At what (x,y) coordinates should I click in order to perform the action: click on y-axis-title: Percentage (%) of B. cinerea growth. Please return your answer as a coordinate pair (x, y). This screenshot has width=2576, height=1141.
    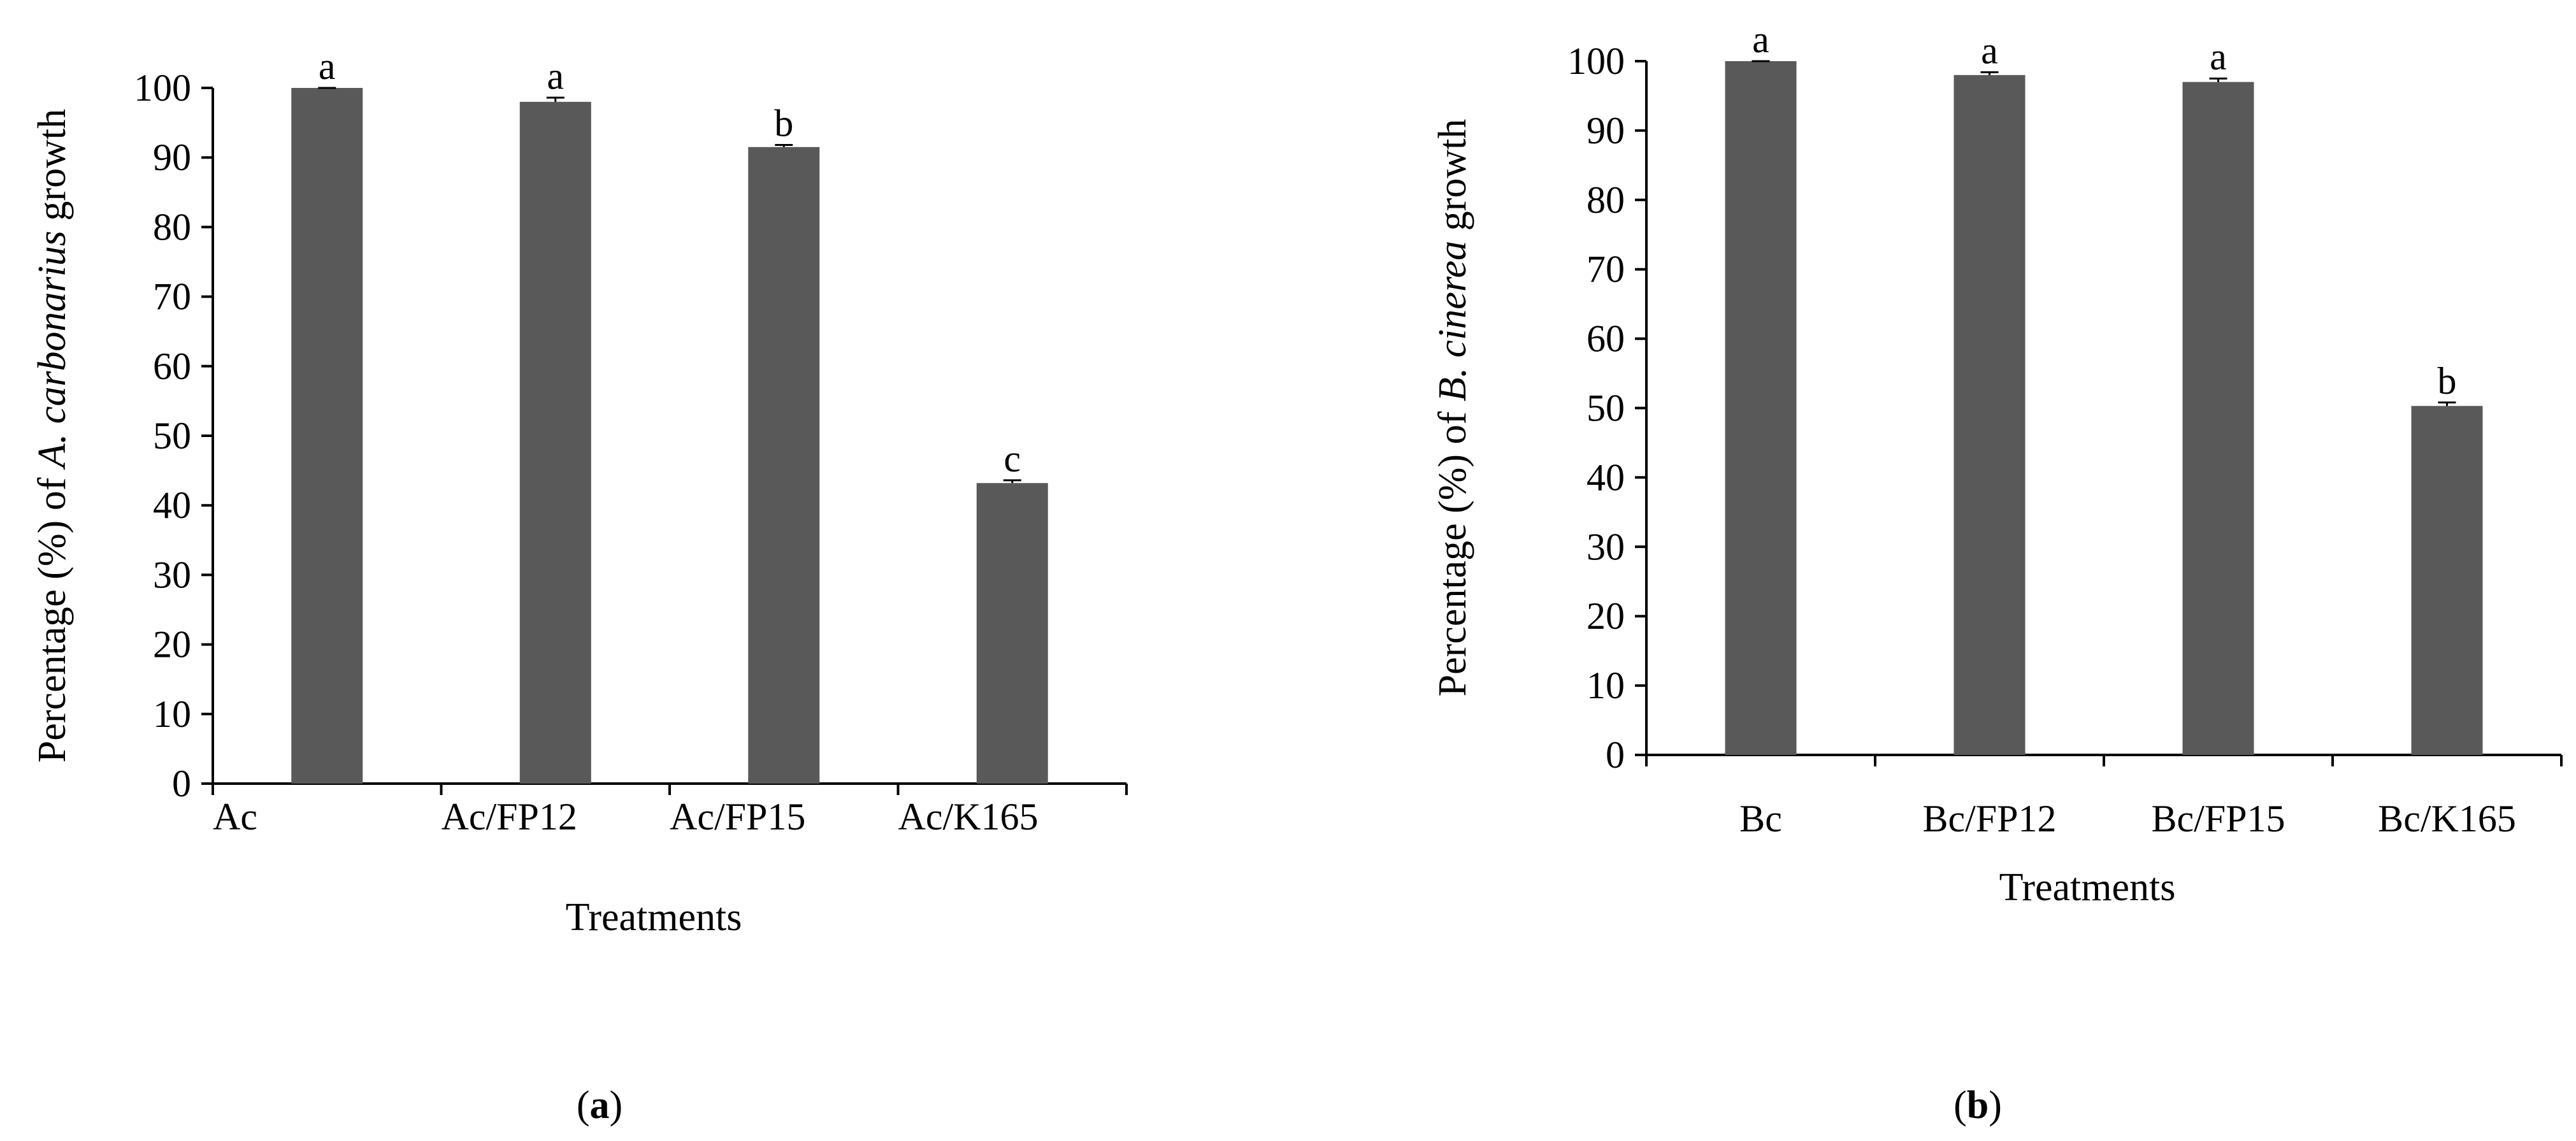
    Looking at the image, I should click on (1453, 408).